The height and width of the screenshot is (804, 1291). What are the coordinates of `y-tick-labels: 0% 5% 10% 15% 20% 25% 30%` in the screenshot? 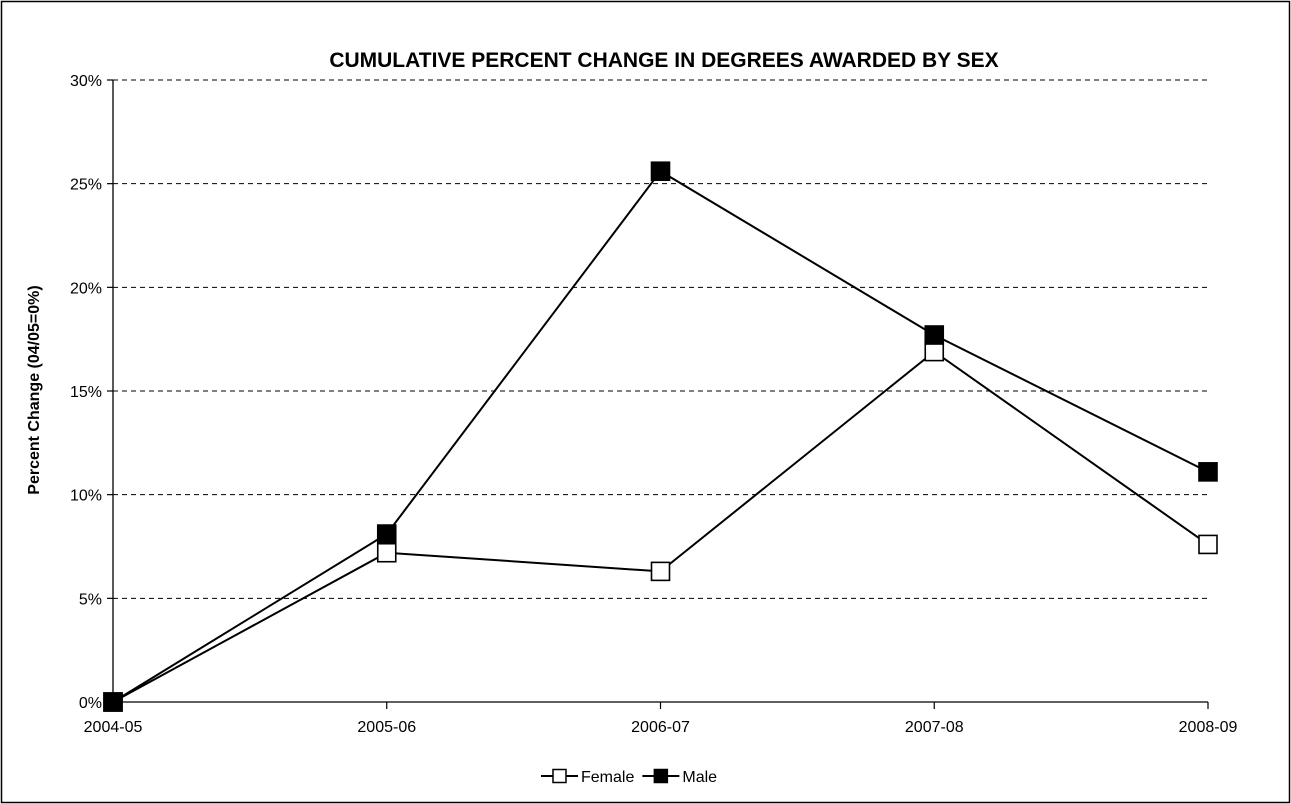 It's located at (91, 392).